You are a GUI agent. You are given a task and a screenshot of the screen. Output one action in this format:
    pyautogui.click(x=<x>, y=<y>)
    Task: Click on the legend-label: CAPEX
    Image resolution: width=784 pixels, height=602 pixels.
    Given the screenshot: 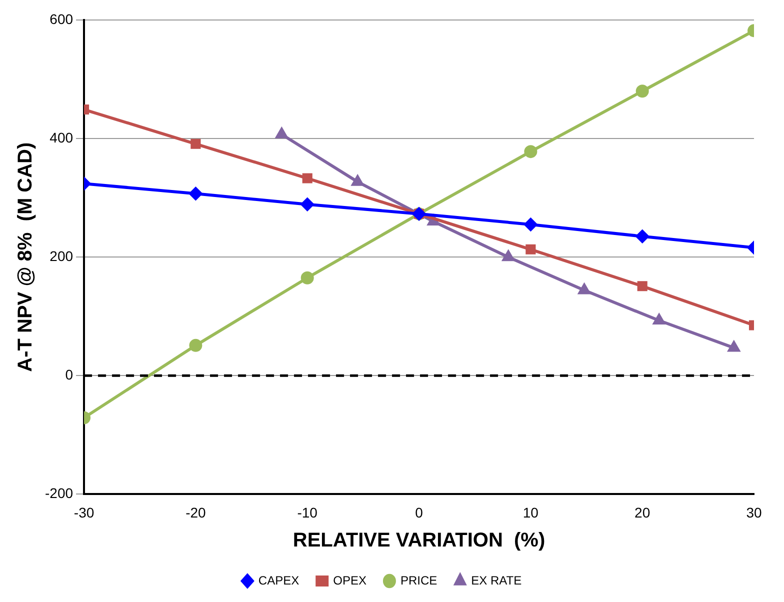 What is the action you would take?
    pyautogui.click(x=279, y=580)
    